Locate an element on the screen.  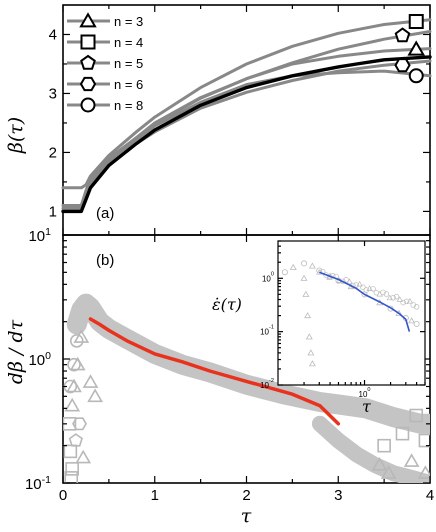
panel-a-y-axis-label: β(τ) is located at coordinates (16, 135).